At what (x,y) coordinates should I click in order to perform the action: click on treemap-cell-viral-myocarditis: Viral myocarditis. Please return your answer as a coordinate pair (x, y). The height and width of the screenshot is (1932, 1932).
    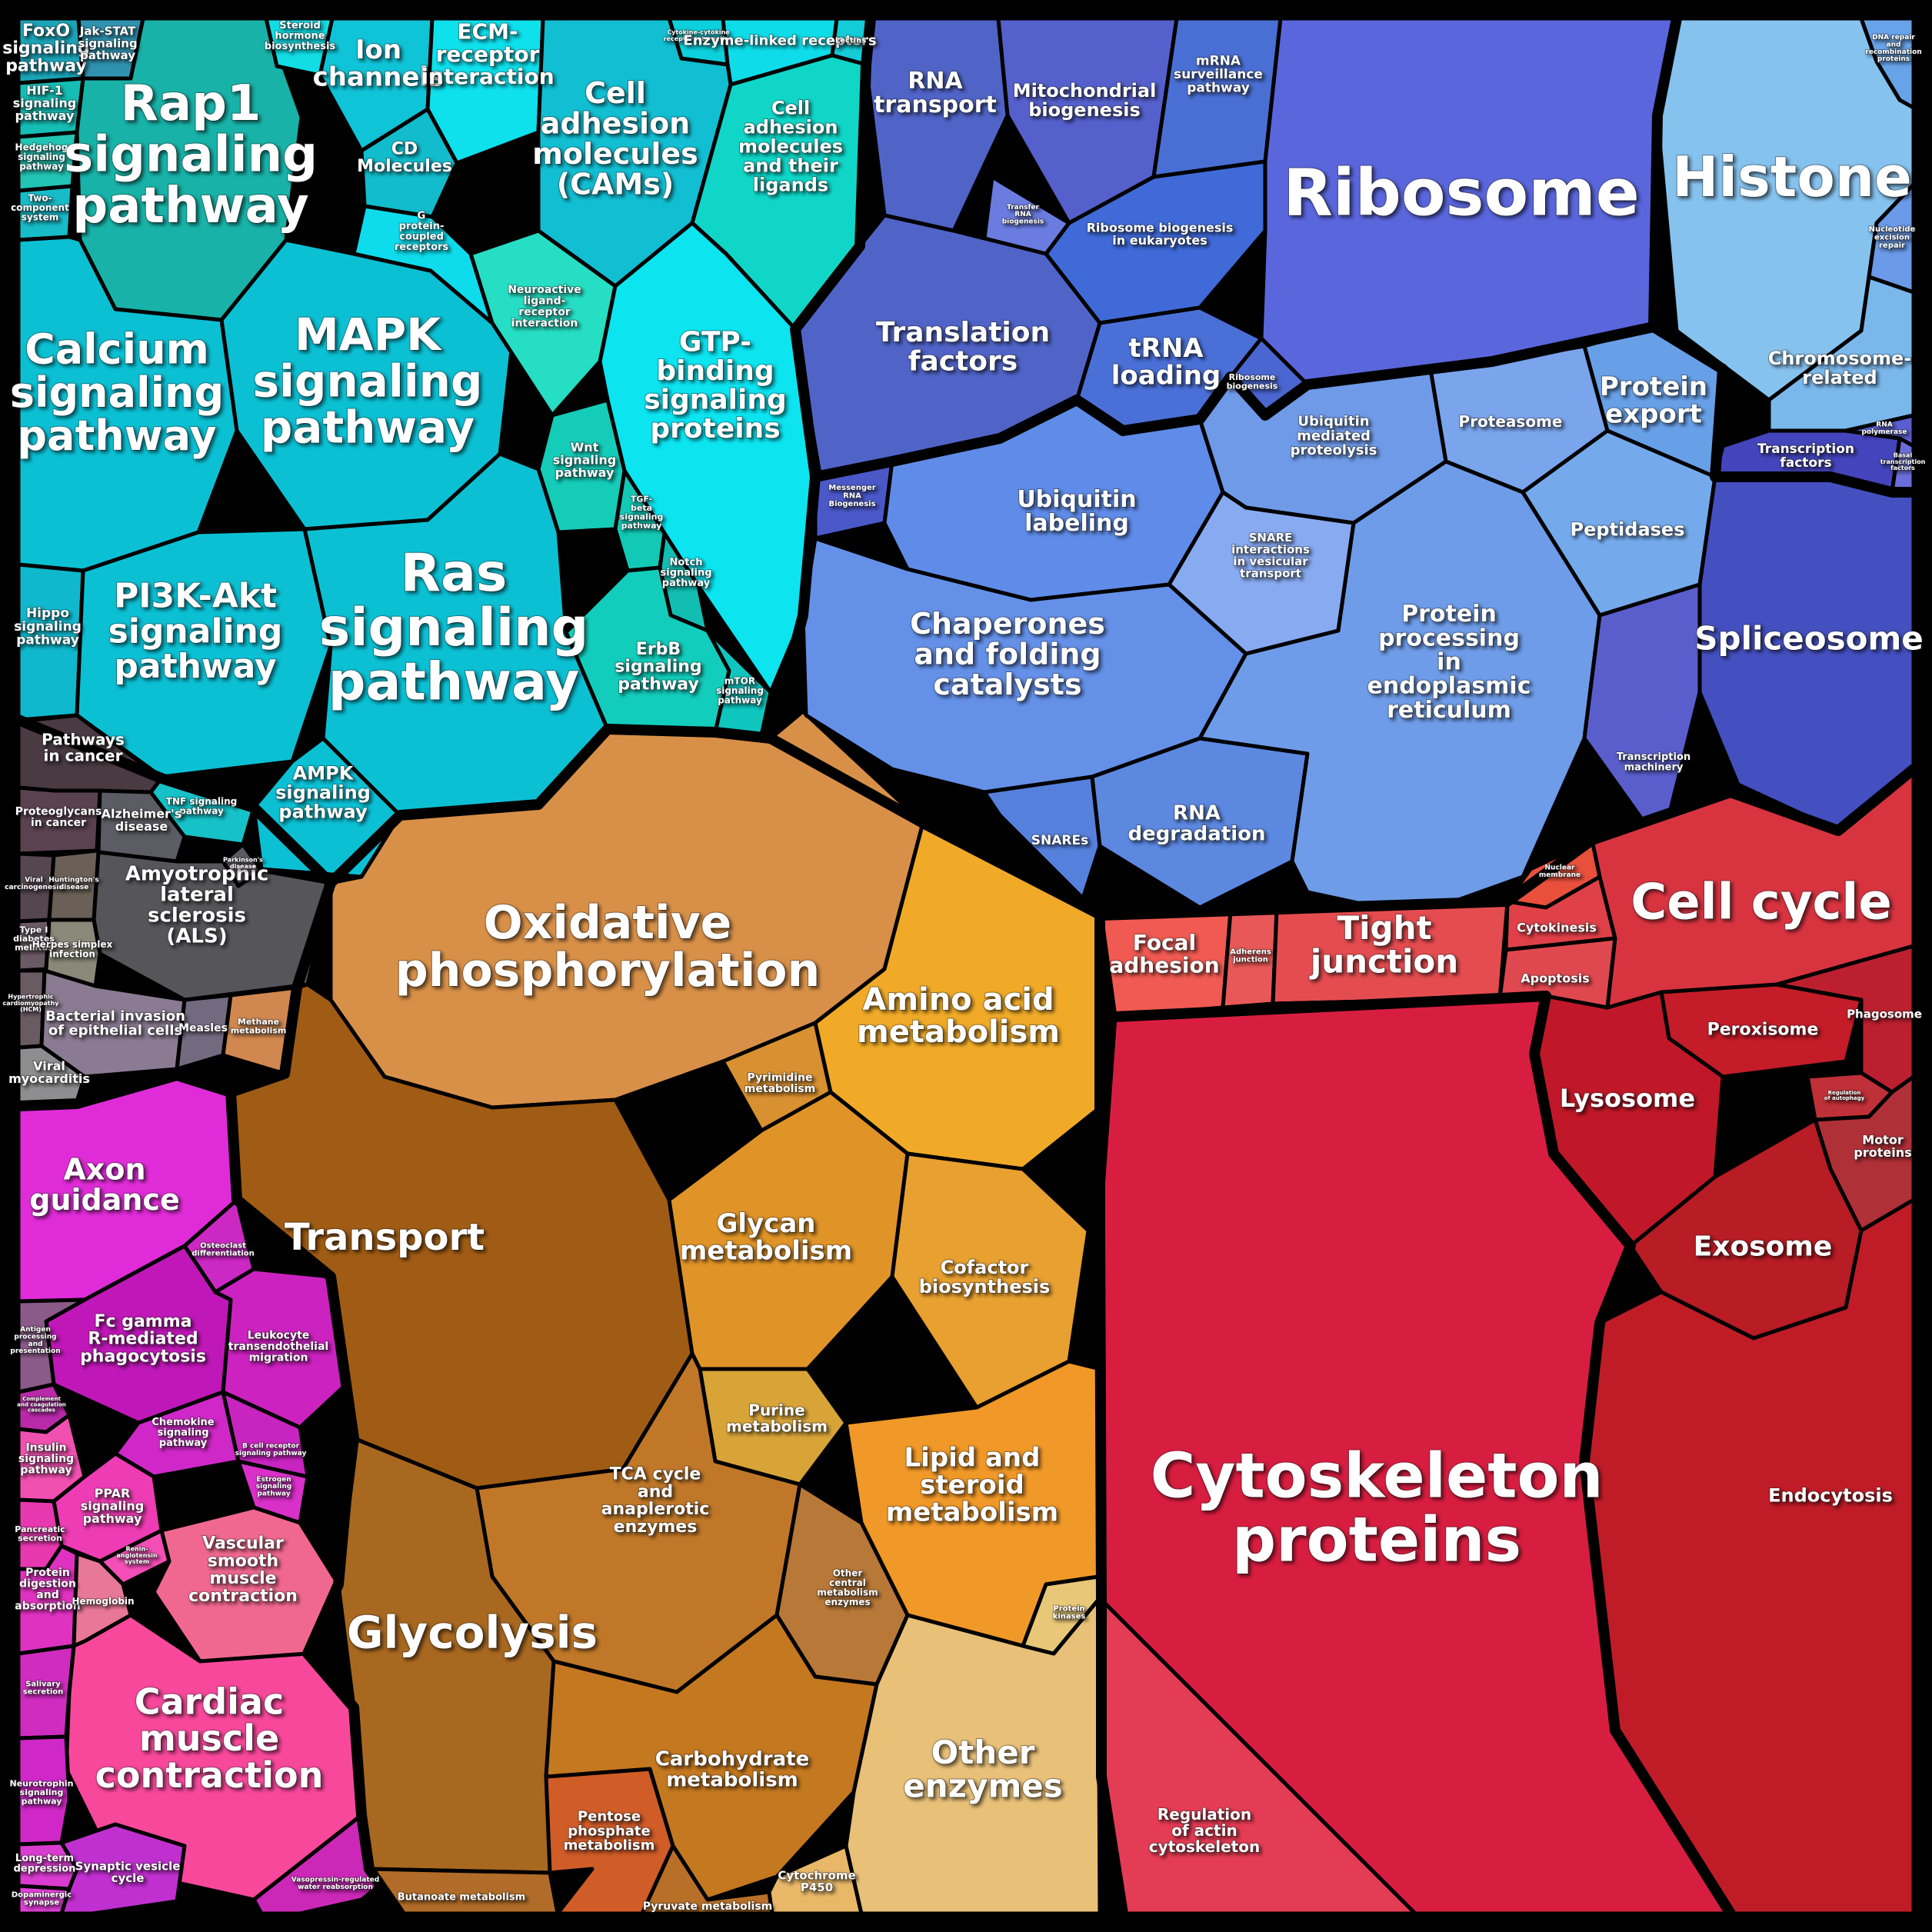
    Looking at the image, I should click on (51, 1075).